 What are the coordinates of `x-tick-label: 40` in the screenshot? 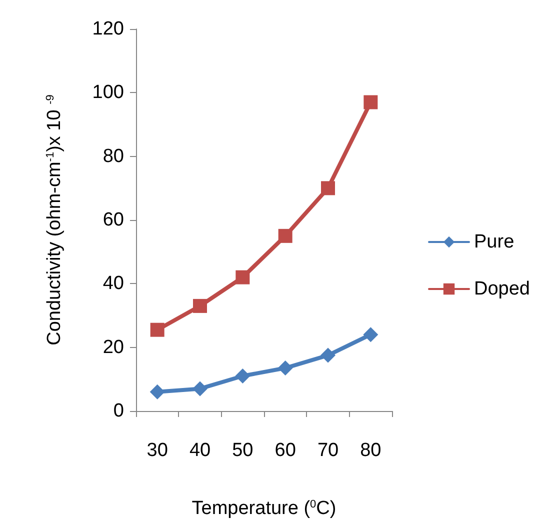 It's located at (200, 450).